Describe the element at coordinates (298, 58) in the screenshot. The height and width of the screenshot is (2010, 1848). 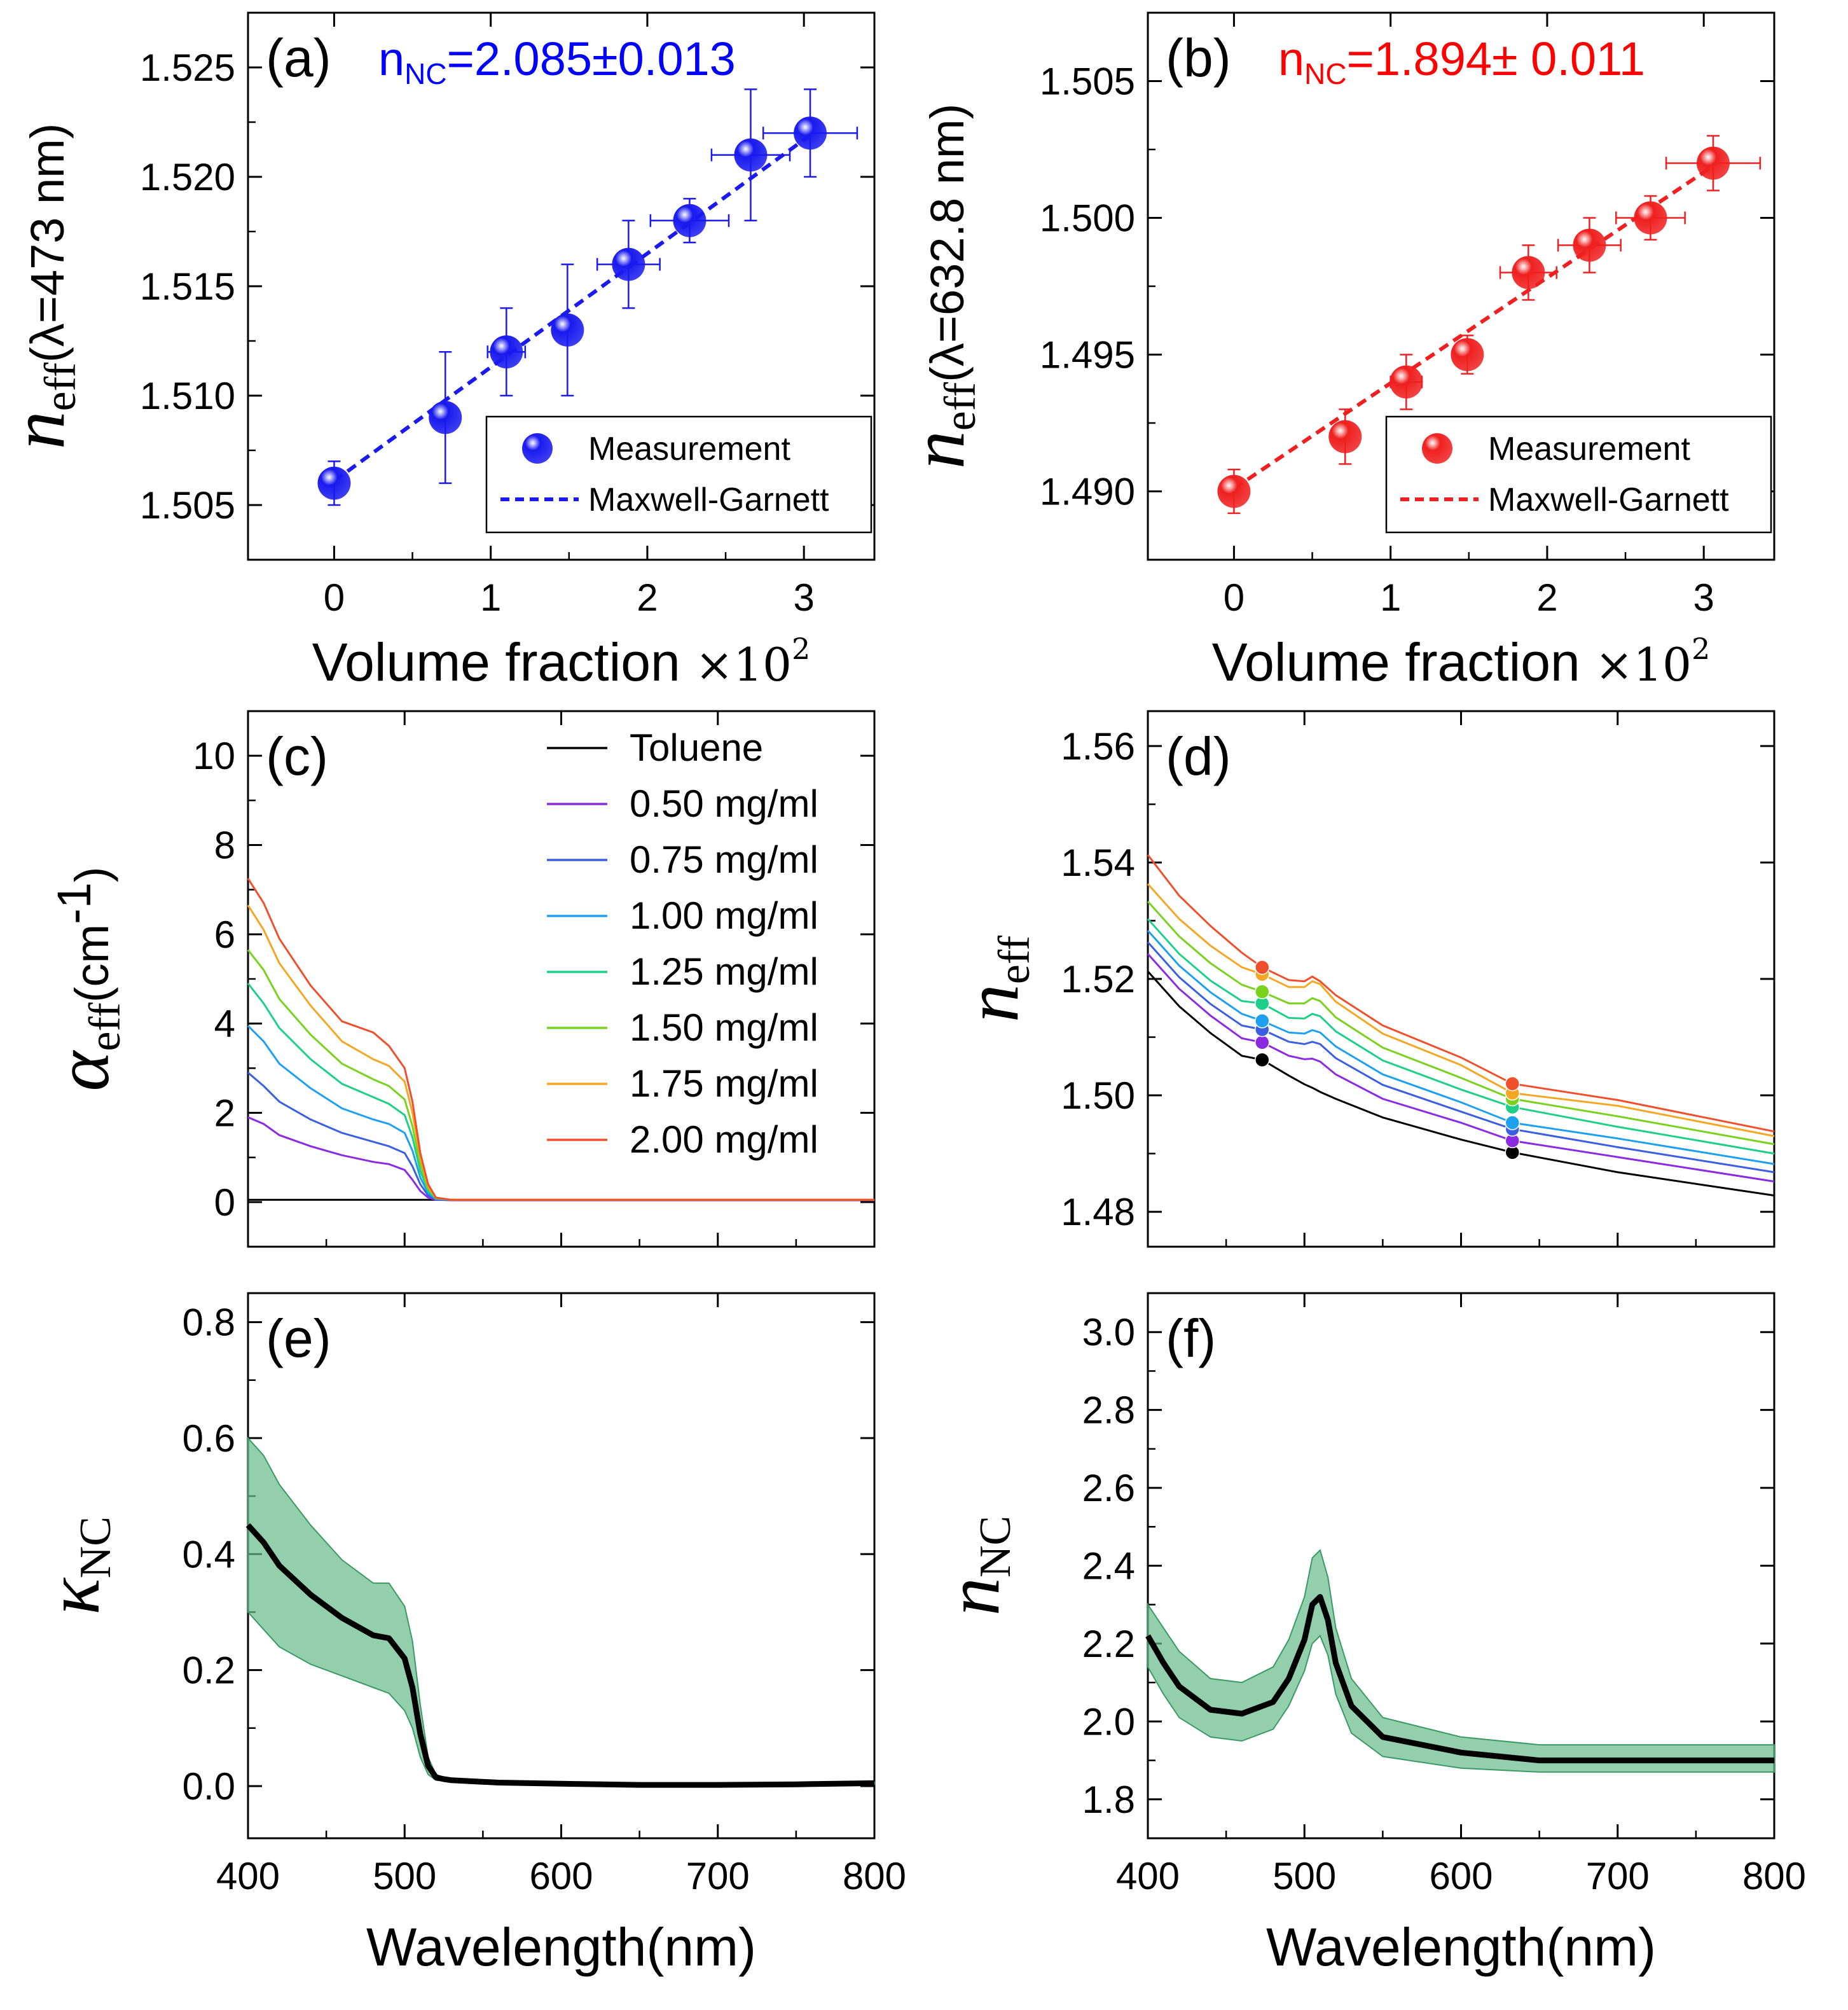
I see `panel-label: (a)` at that location.